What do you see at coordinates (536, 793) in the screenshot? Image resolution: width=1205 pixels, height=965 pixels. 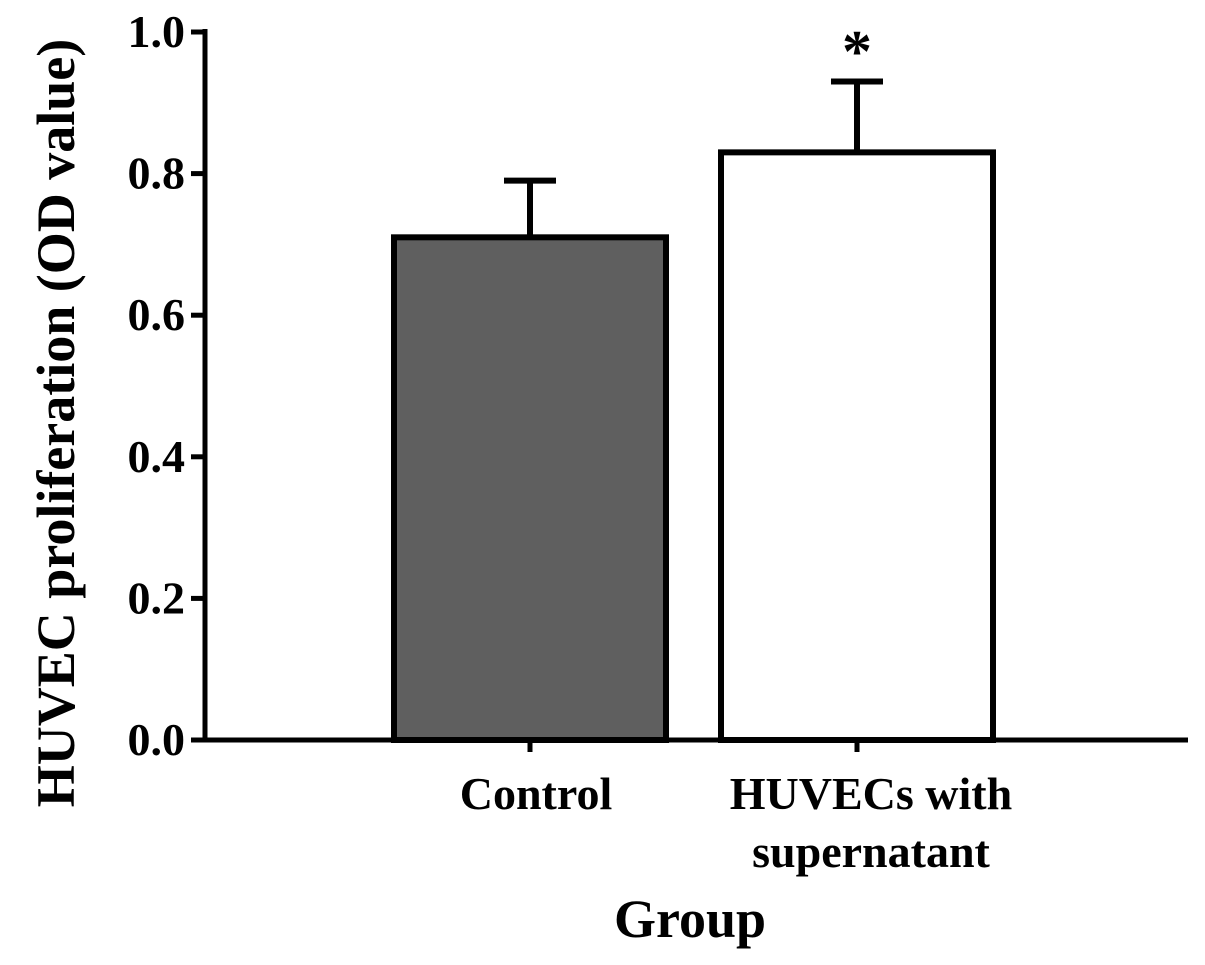 I see `x-category-label: Control` at bounding box center [536, 793].